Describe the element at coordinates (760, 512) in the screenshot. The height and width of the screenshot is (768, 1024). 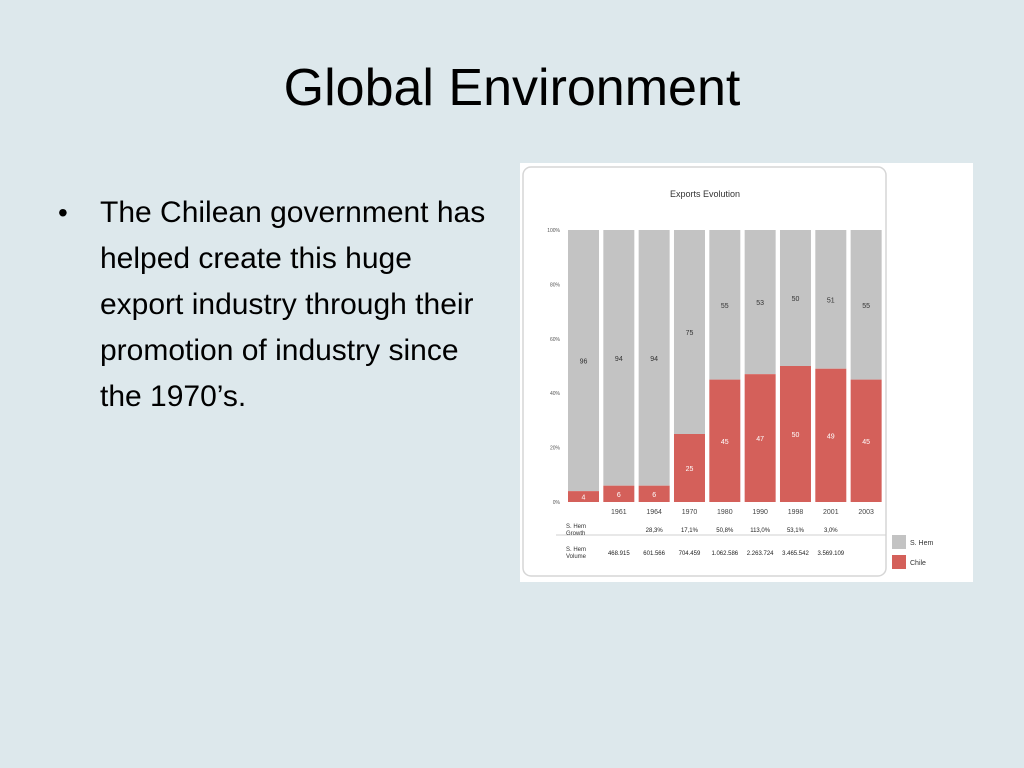
I see `x-tick-label: 1990` at that location.